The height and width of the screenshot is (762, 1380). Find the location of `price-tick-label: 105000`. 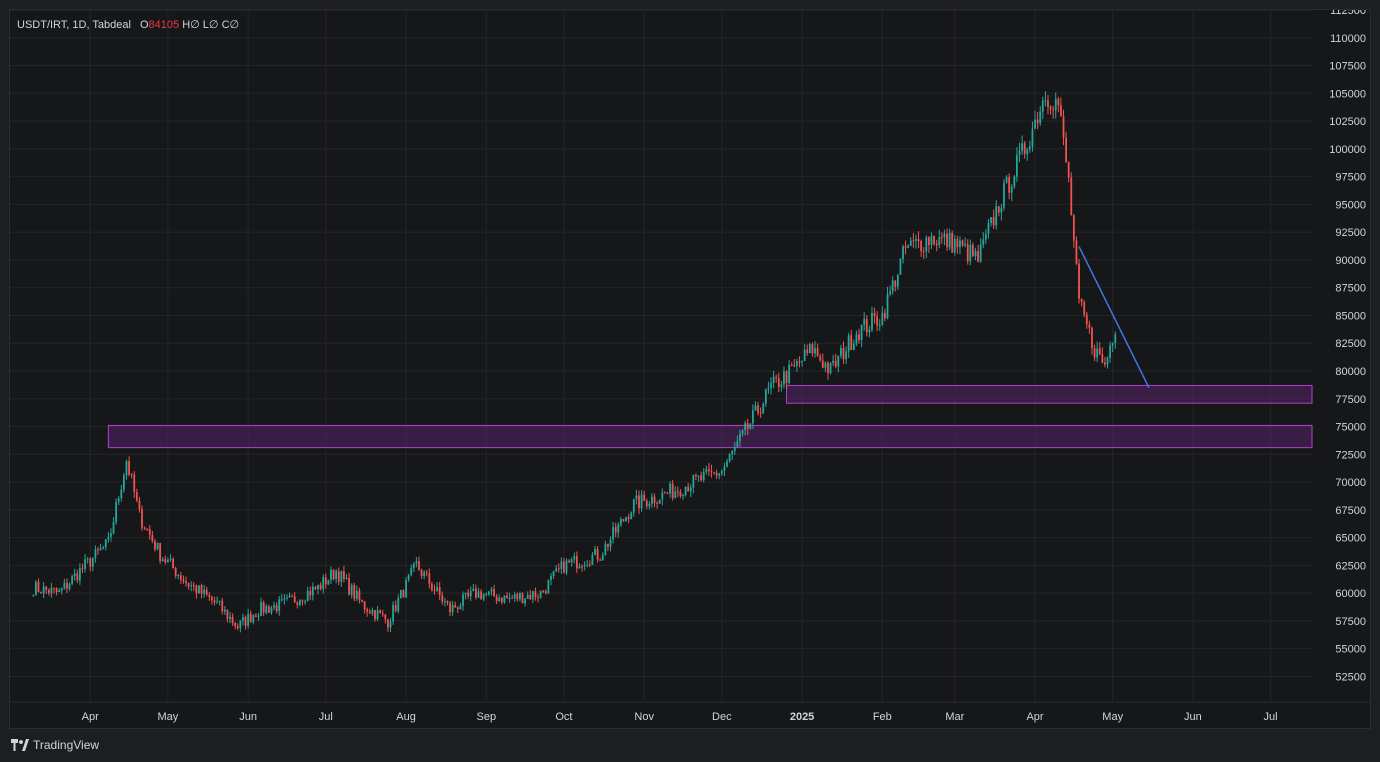

price-tick-label: 105000 is located at coordinates (1347, 94).